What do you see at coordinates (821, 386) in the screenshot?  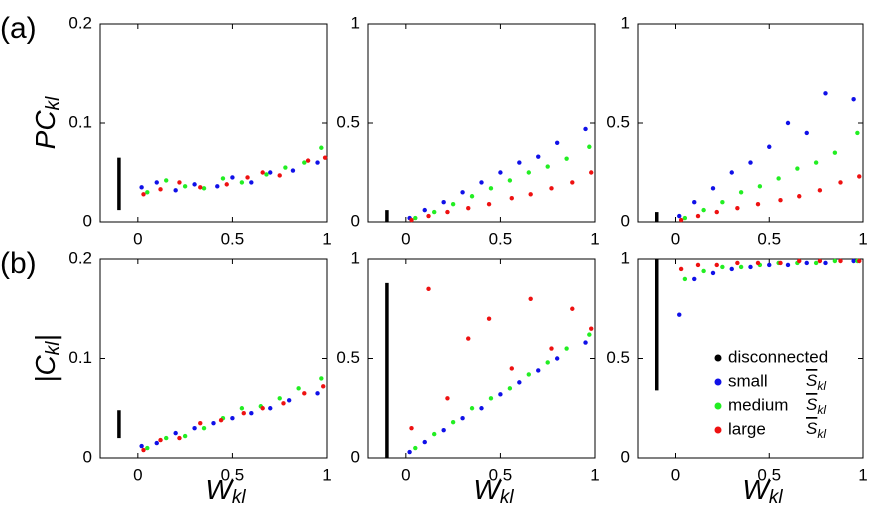 I see `legend-symbol-sub: kl` at bounding box center [821, 386].